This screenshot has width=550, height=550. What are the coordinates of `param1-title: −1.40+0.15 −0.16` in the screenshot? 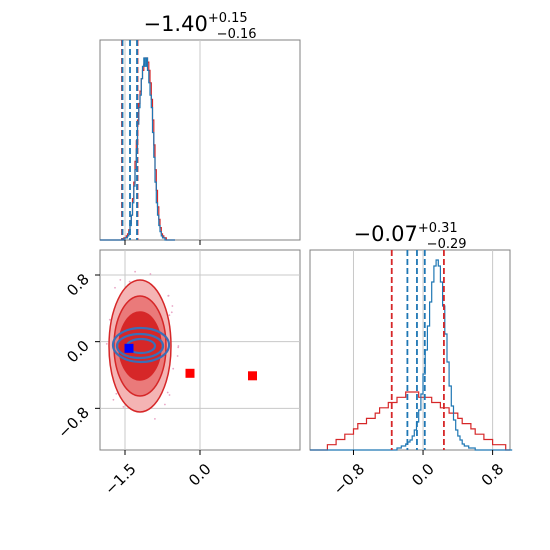 It's located at (199, 26).